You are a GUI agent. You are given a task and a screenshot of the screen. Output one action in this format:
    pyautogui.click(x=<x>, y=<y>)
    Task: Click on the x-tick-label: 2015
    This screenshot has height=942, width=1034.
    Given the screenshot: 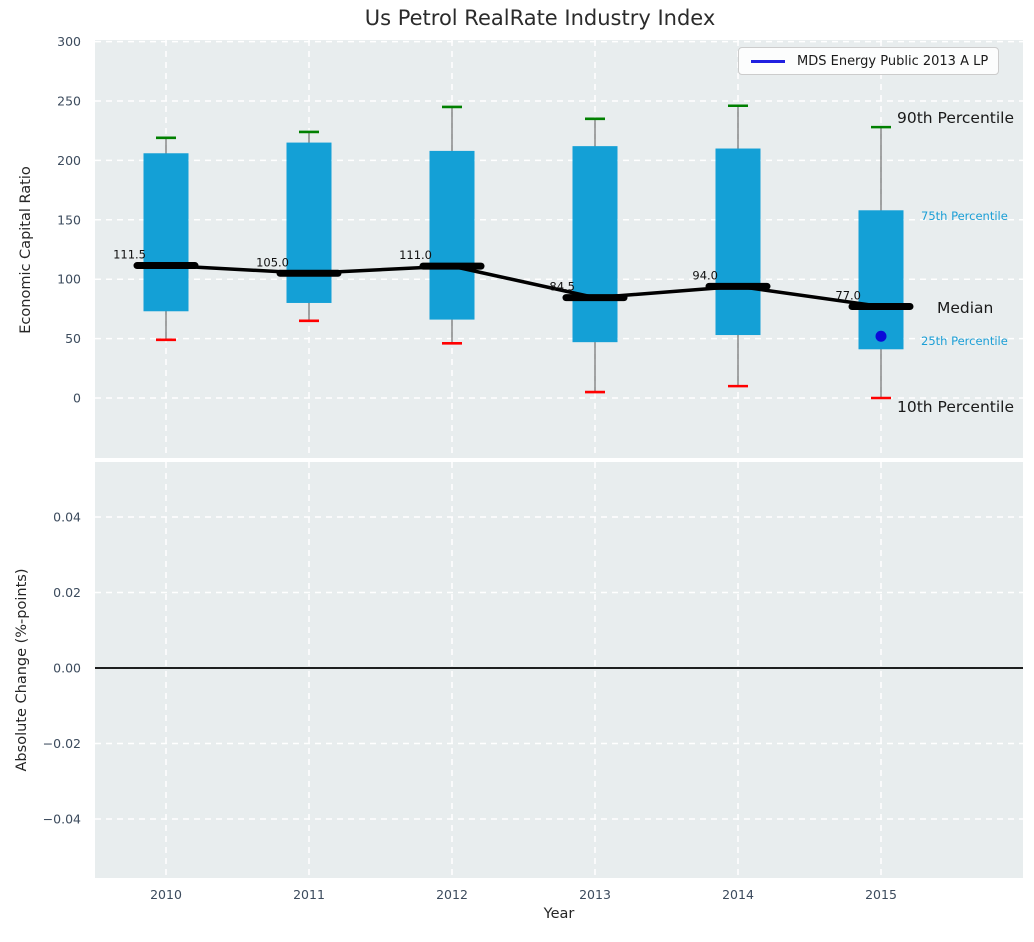 What is the action you would take?
    pyautogui.click(x=881, y=894)
    